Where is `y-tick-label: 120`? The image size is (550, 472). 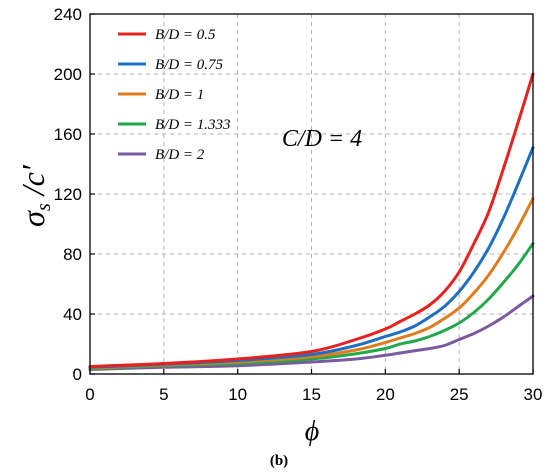
y-tick-label: 120 is located at coordinates (68, 194).